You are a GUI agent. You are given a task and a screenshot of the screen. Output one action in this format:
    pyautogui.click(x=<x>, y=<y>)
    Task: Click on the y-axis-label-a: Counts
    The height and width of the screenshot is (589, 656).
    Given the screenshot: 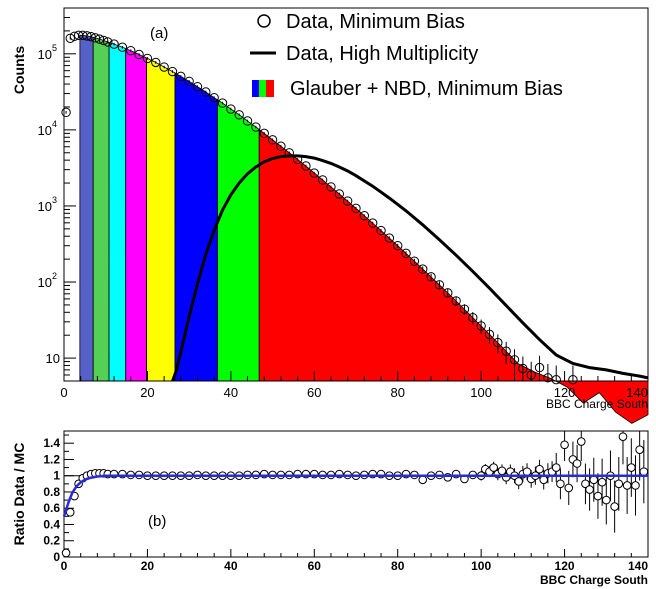 What is the action you would take?
    pyautogui.click(x=19, y=70)
    